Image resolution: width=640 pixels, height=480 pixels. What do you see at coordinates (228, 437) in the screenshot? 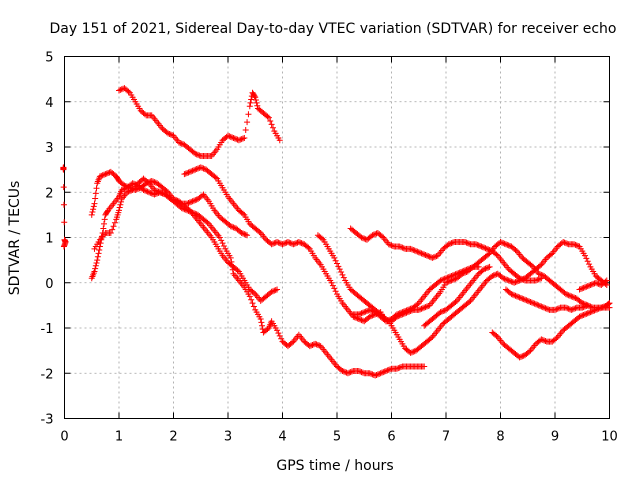
I see `x-tick-label: 3` at bounding box center [228, 437].